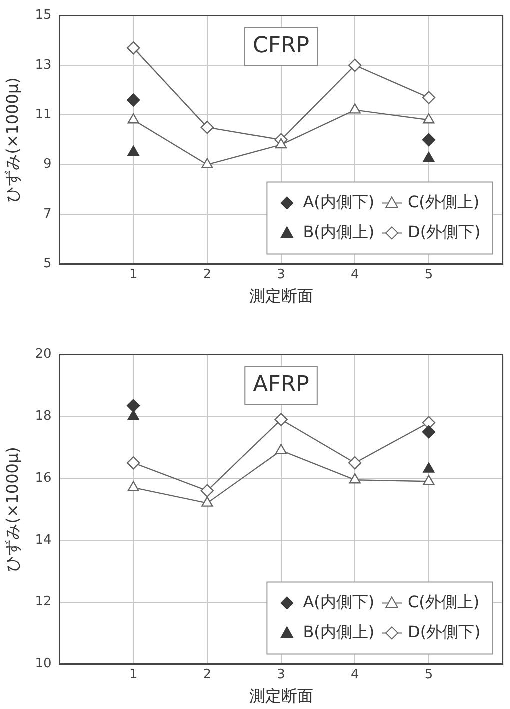 This screenshot has width=510, height=709. Describe the element at coordinates (43, 16) in the screenshot. I see `y-tick-label: 15` at that location.